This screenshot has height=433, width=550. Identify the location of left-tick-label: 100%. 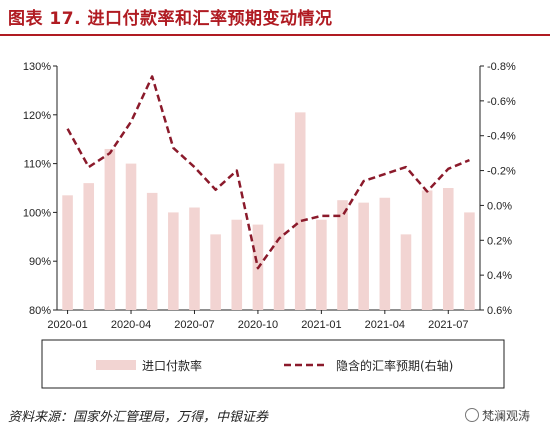
(37, 213).